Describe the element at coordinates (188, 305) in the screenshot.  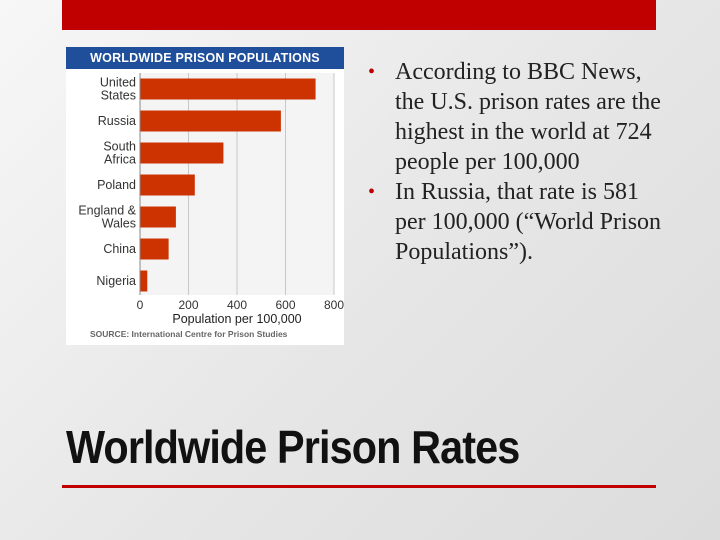
I see `x-tick-label: 200` at that location.